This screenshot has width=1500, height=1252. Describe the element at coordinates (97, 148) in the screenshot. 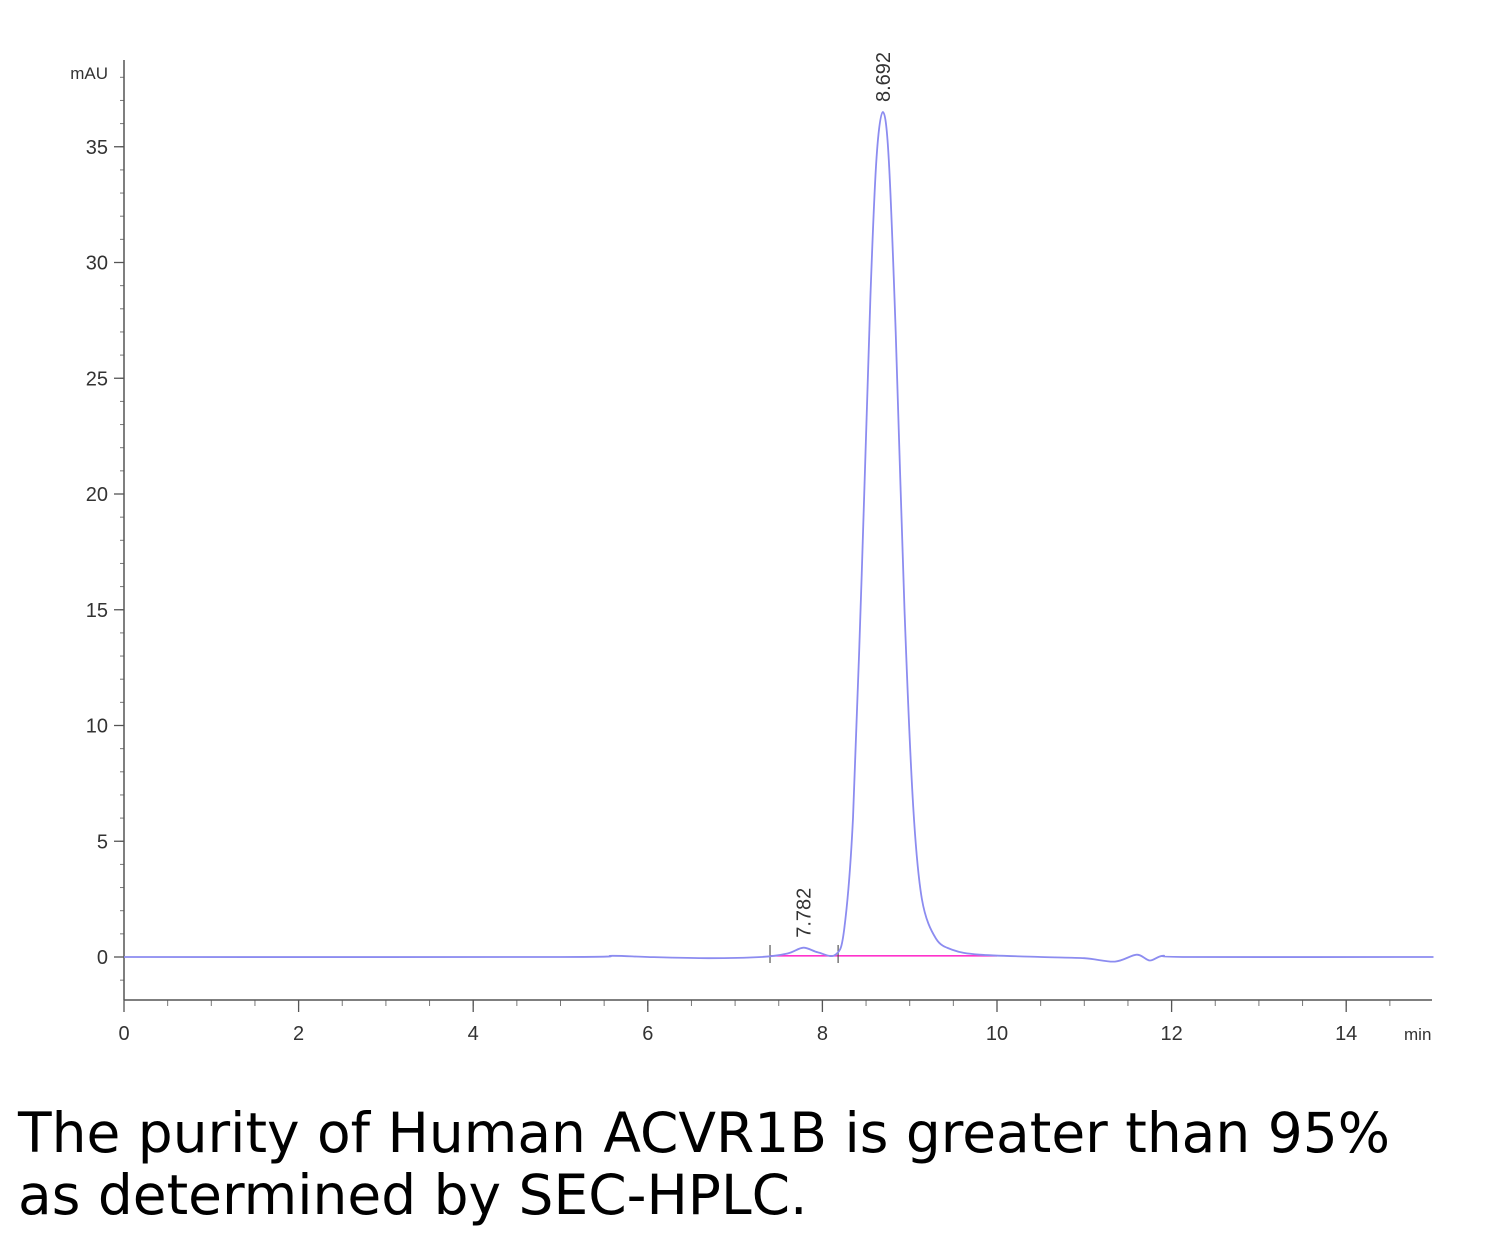

I see `y-tick-label: 35` at that location.